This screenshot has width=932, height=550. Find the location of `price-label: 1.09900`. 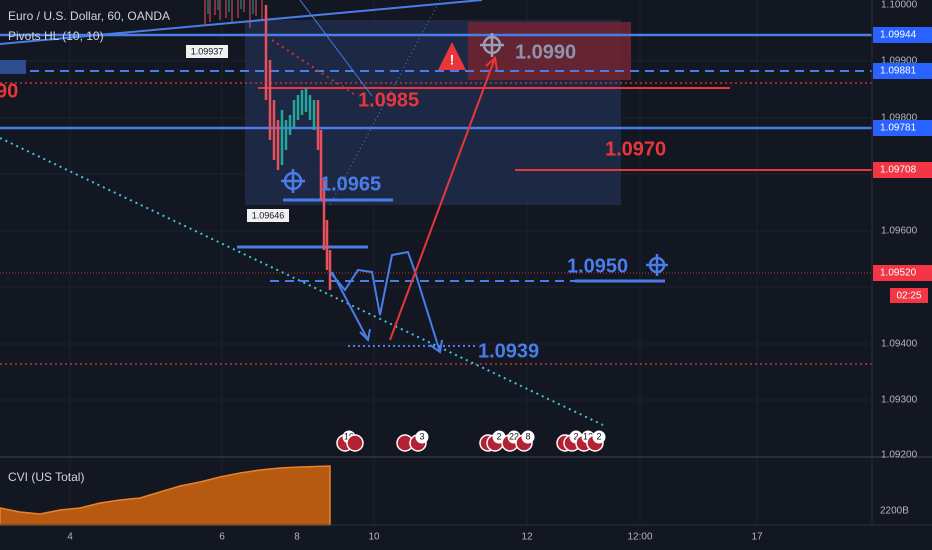

price-label: 1.09900 is located at coordinates (899, 61).